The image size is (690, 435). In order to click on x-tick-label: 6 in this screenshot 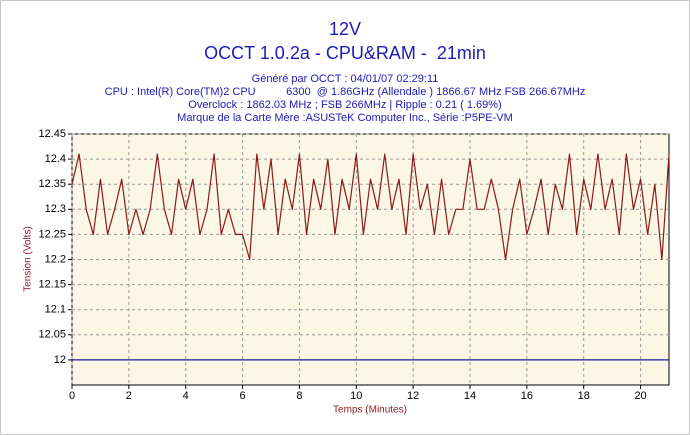, I will do `click(243, 396)`.